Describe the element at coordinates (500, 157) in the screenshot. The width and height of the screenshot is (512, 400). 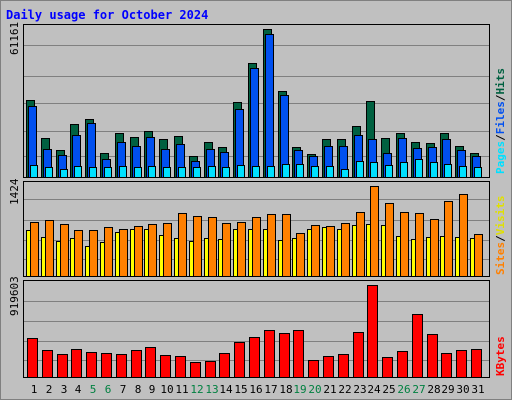
I see `legend-pages: Pages` at that location.